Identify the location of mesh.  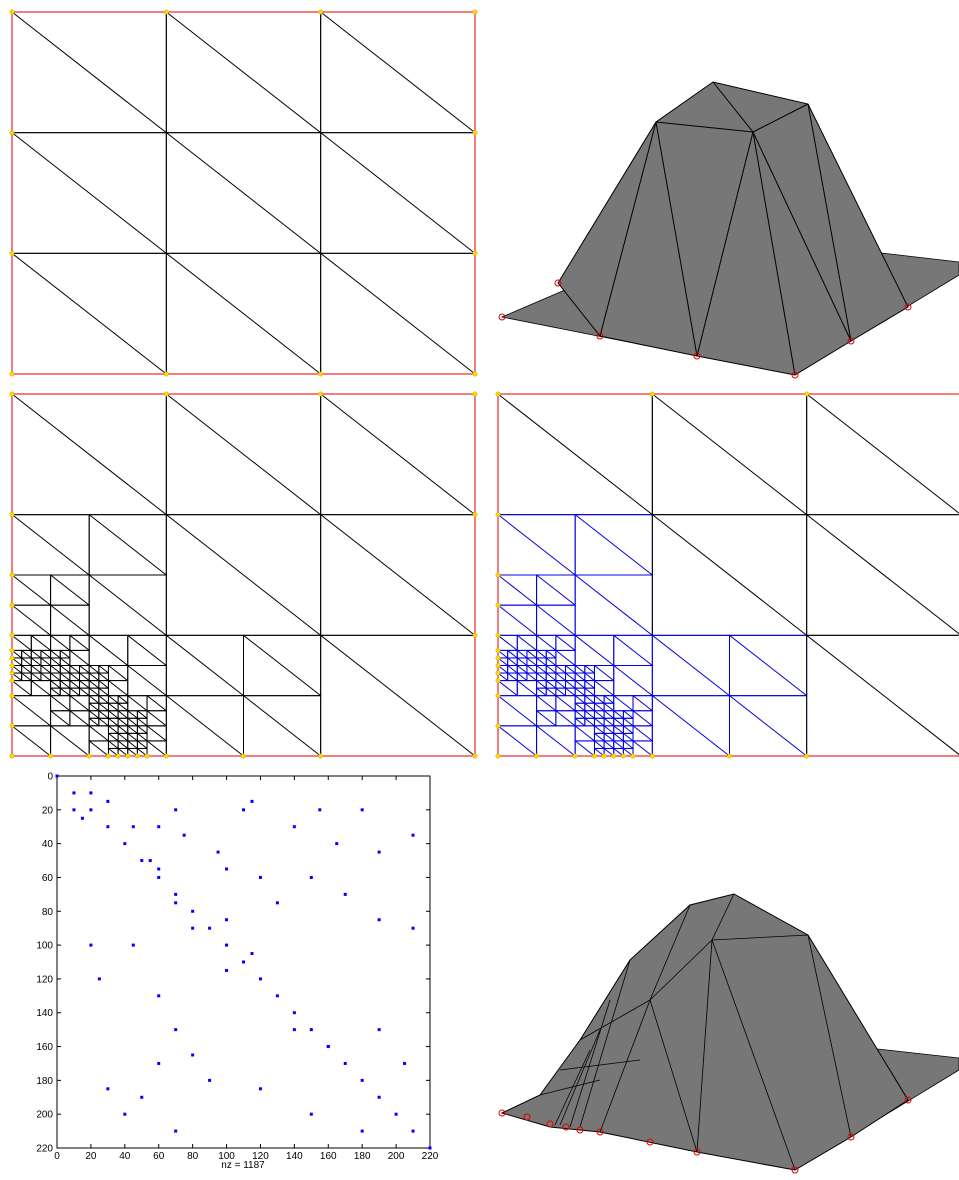
(727, 575).